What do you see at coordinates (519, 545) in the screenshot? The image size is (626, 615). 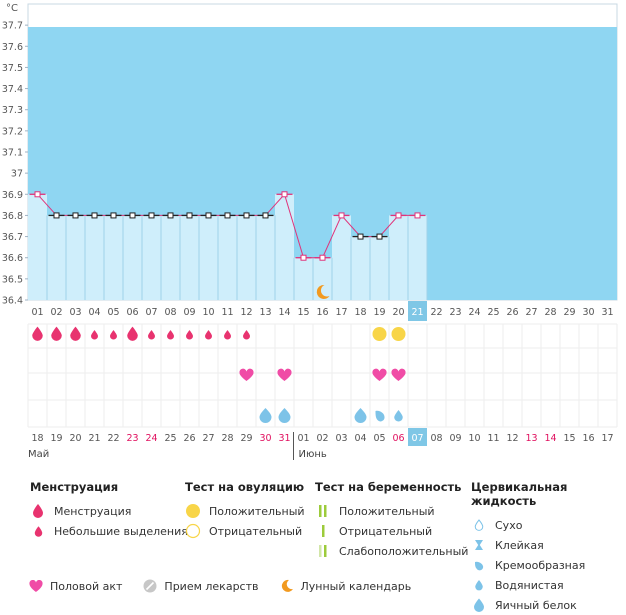 I see `legend-cervical-sticky: Клейкая` at bounding box center [519, 545].